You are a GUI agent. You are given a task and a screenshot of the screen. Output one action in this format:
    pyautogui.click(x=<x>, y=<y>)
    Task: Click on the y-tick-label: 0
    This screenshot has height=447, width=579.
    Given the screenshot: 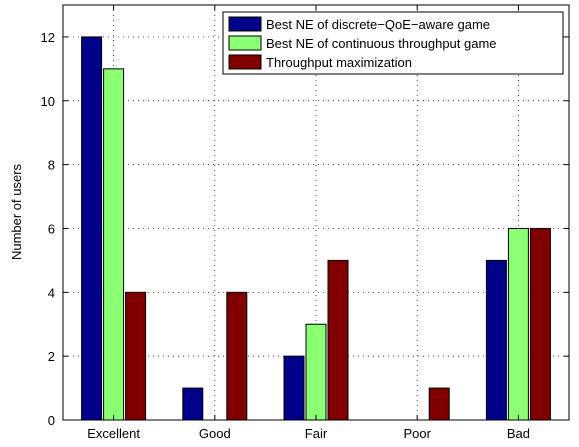 What is the action you would take?
    pyautogui.click(x=51, y=420)
    